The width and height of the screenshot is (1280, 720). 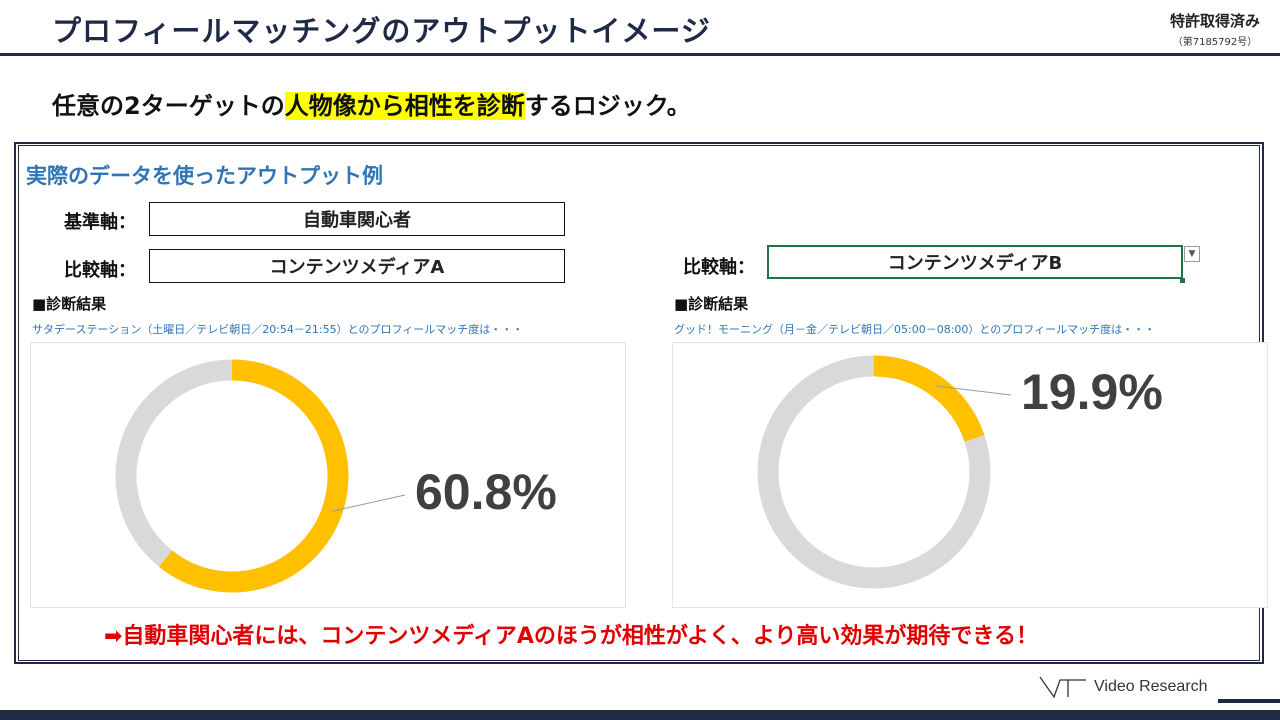 What do you see at coordinates (1215, 42) in the screenshot?
I see `patent-number-text: （第7185792号）` at bounding box center [1215, 42].